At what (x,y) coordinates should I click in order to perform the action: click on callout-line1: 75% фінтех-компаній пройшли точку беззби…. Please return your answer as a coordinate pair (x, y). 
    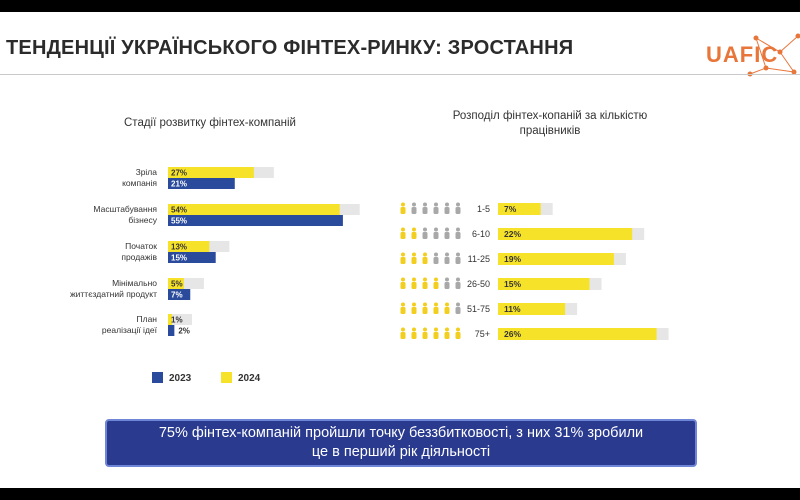
    Looking at the image, I should click on (401, 433).